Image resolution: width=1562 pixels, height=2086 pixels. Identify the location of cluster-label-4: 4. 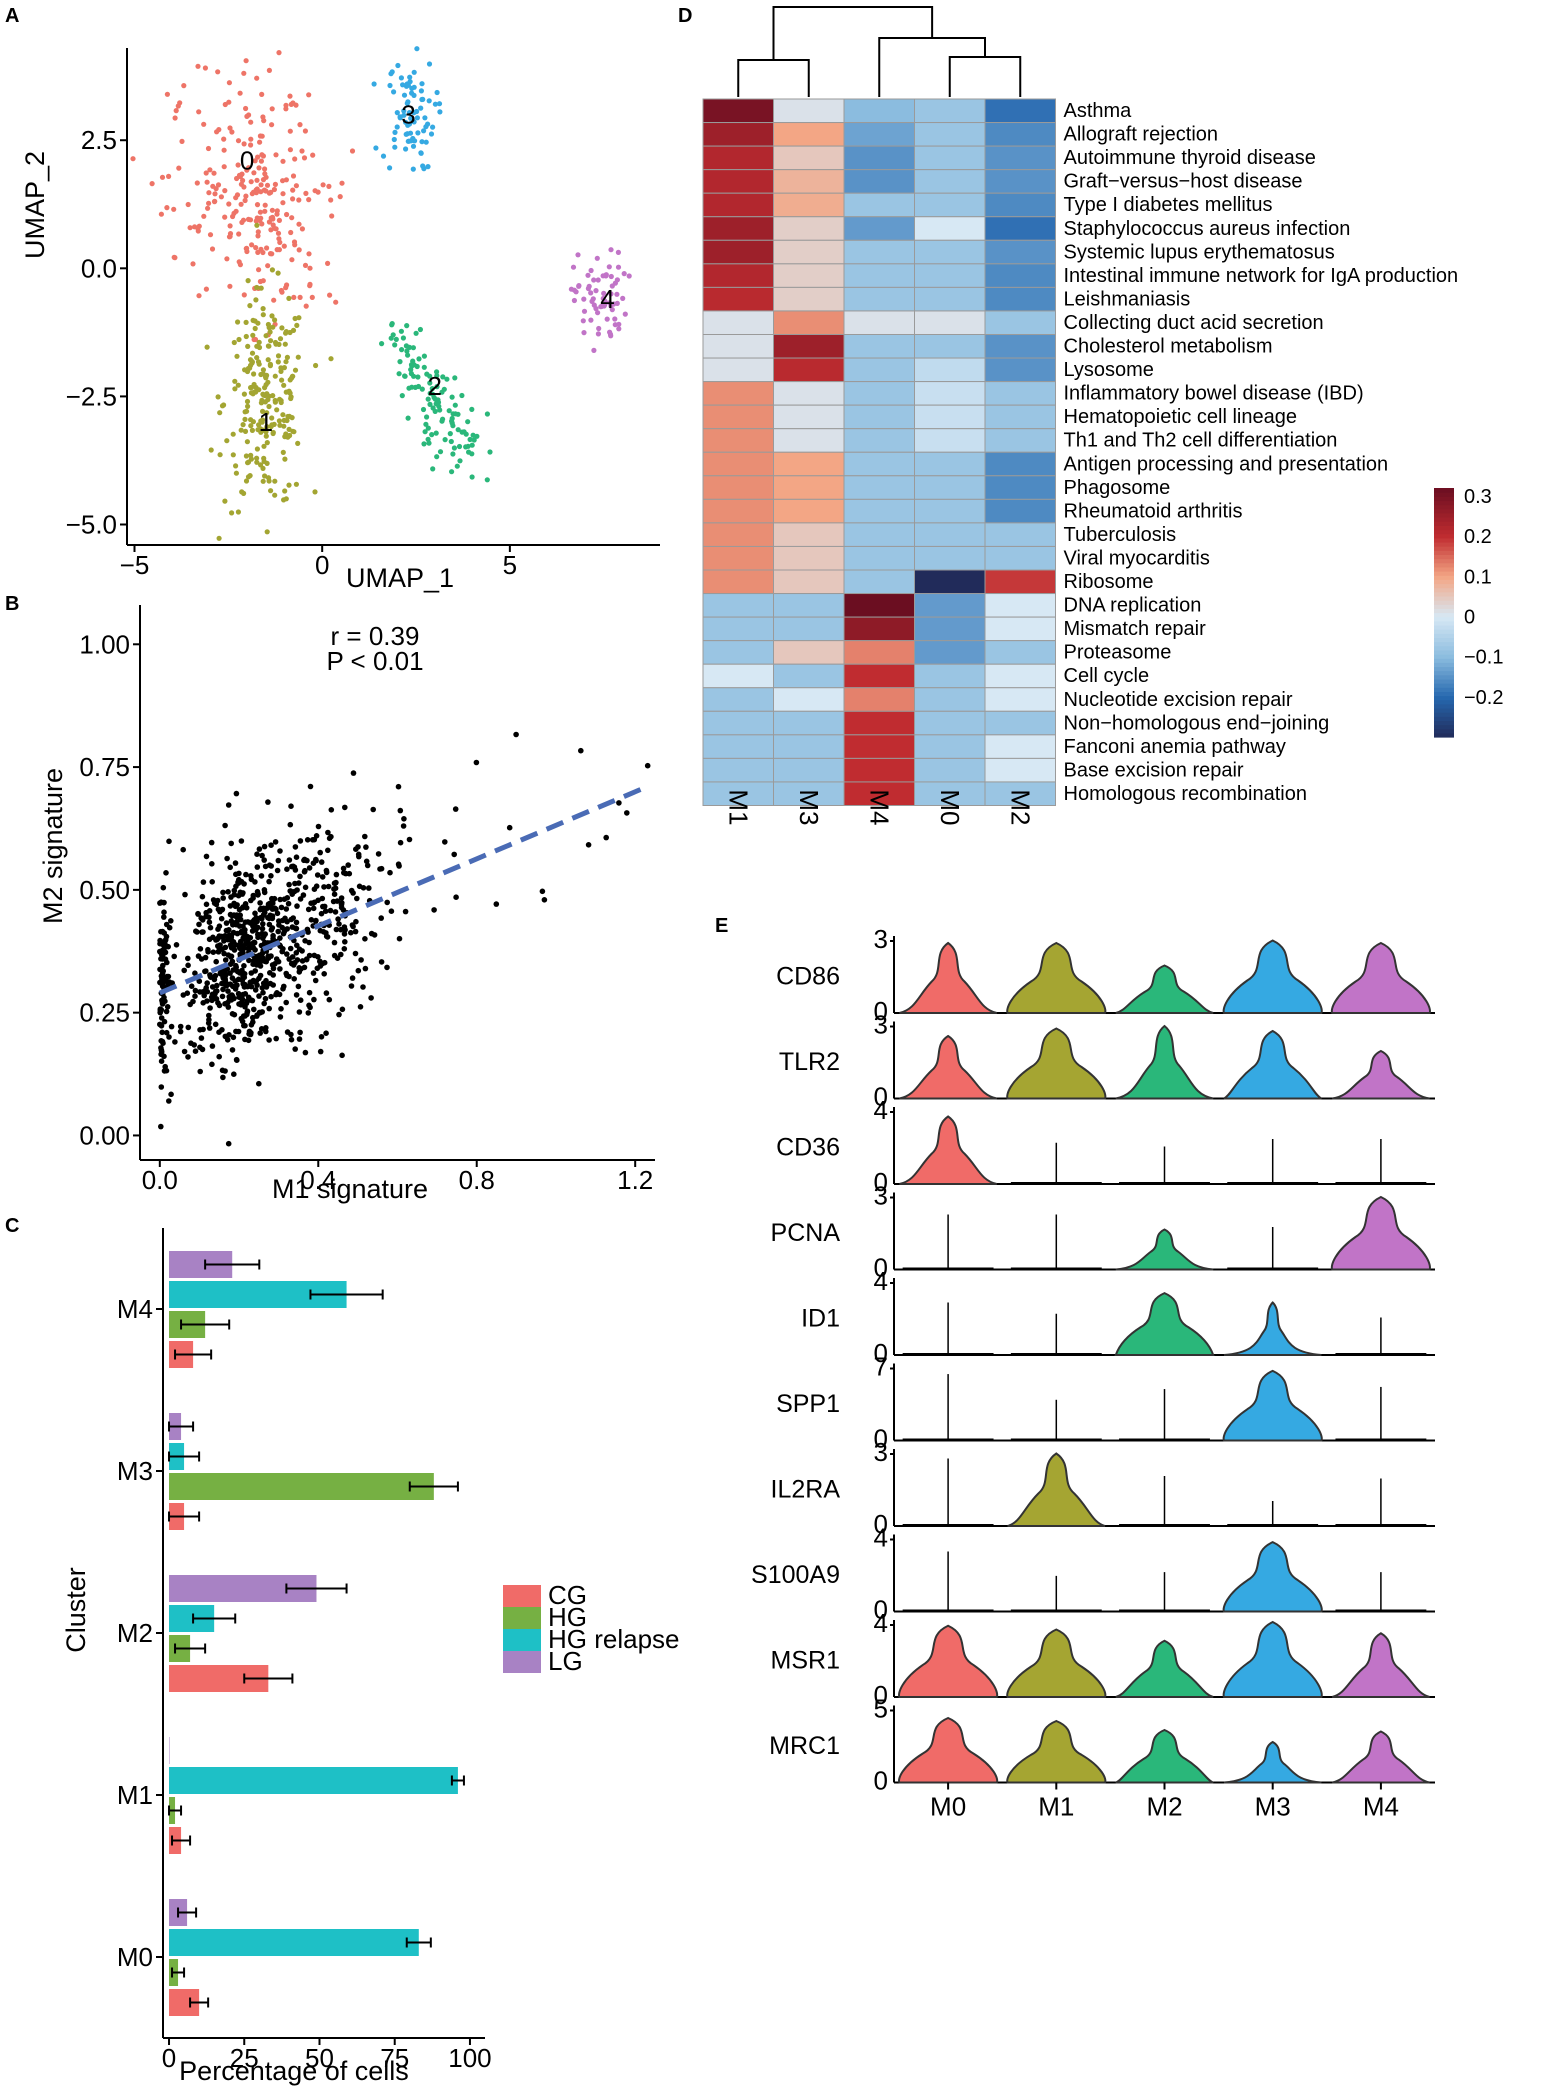
(607, 299).